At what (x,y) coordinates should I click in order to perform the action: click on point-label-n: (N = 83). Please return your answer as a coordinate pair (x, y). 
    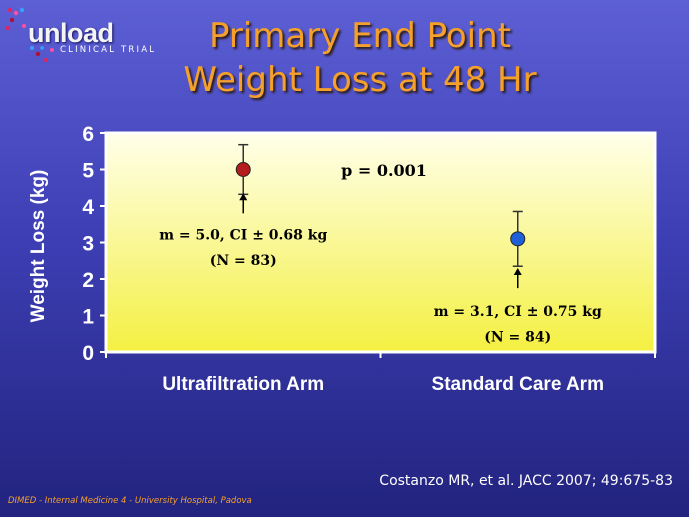
    Looking at the image, I should click on (243, 261).